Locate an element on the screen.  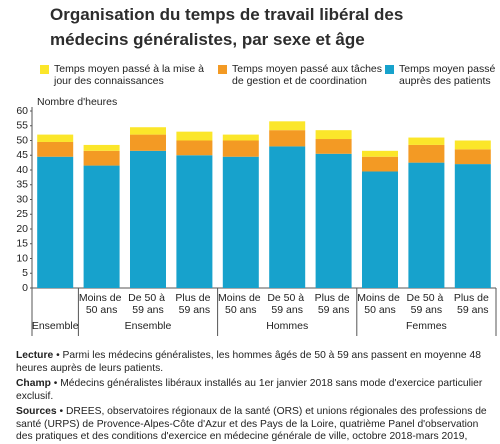
y-tick-label: 55 is located at coordinates (22, 126).